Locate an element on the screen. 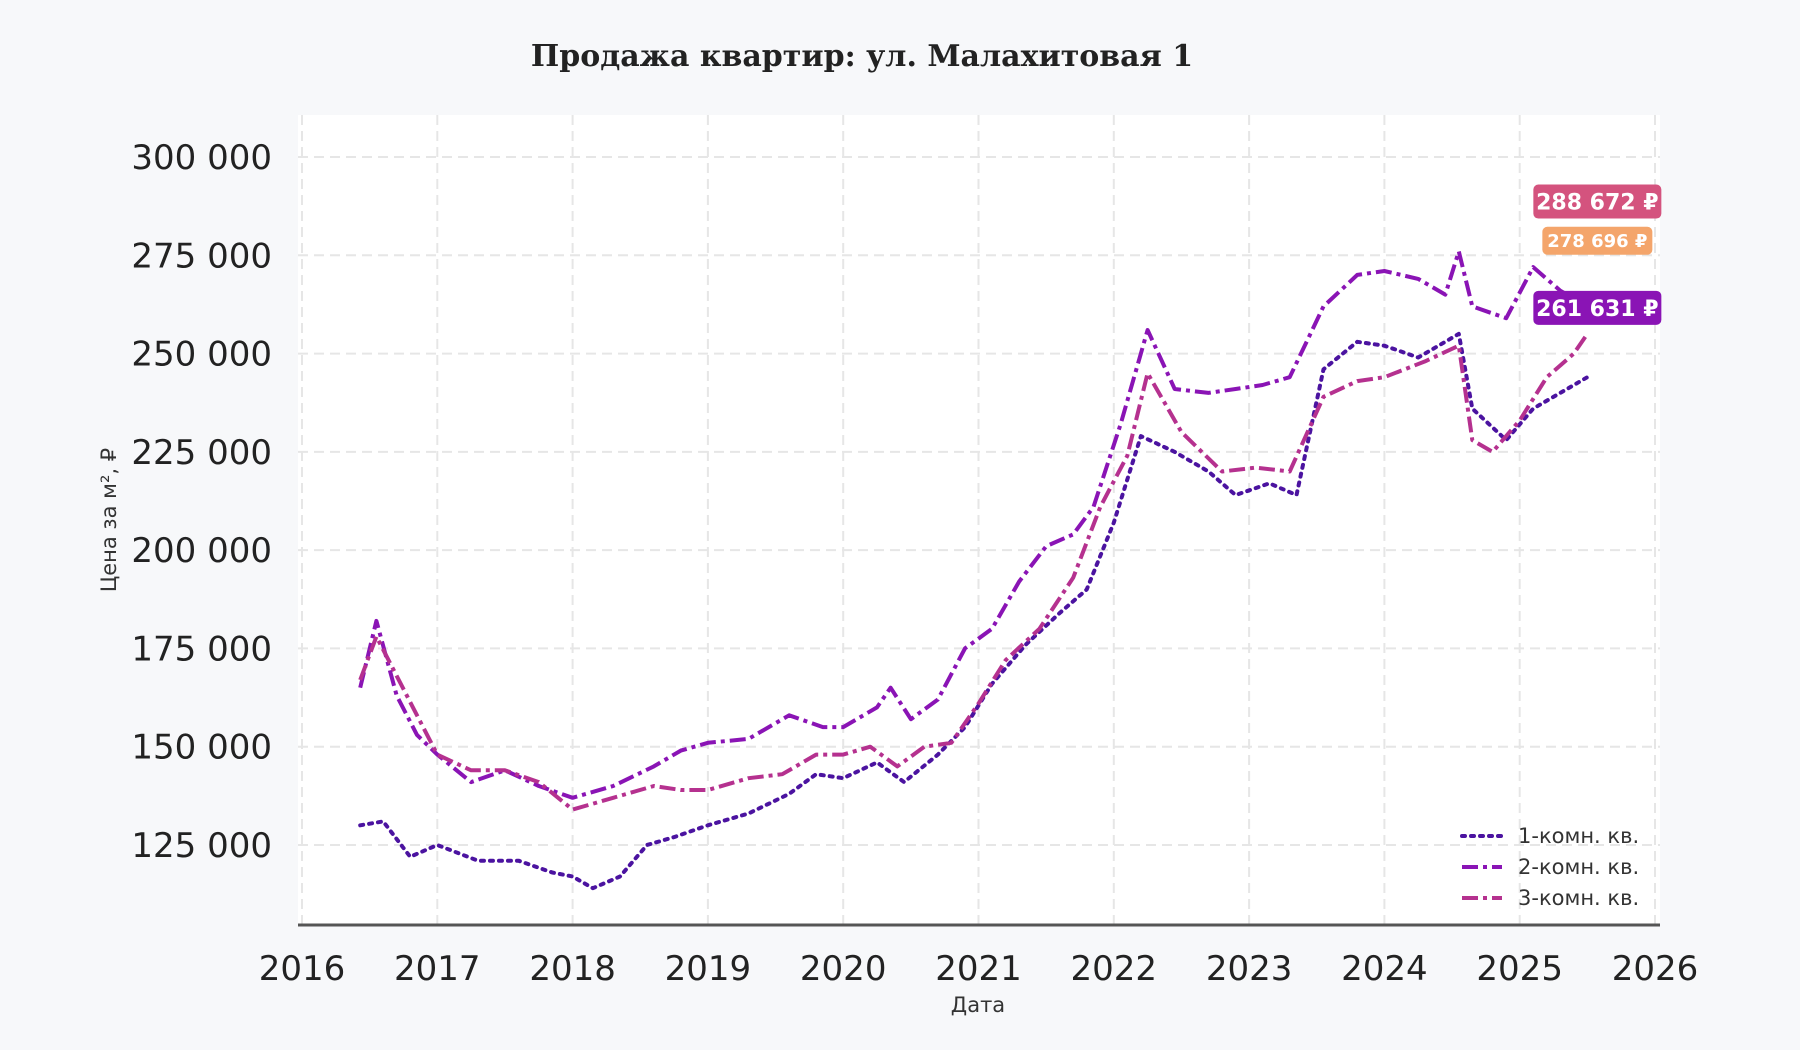  annotation-text: 288 672 ₽ is located at coordinates (1597, 202).